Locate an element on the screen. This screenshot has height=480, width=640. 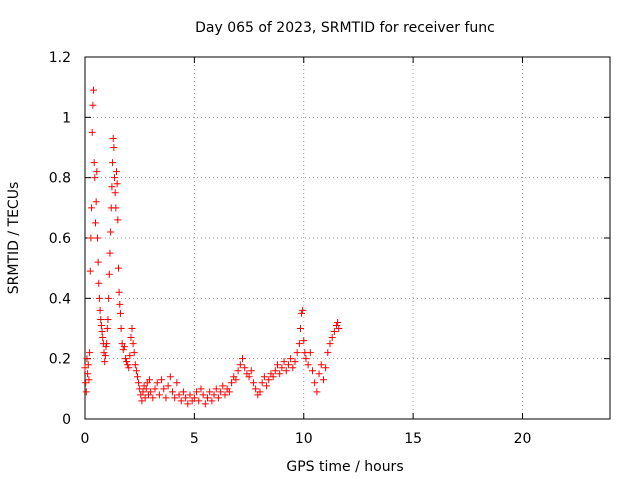
x-tick-label: 0 is located at coordinates (85, 439).